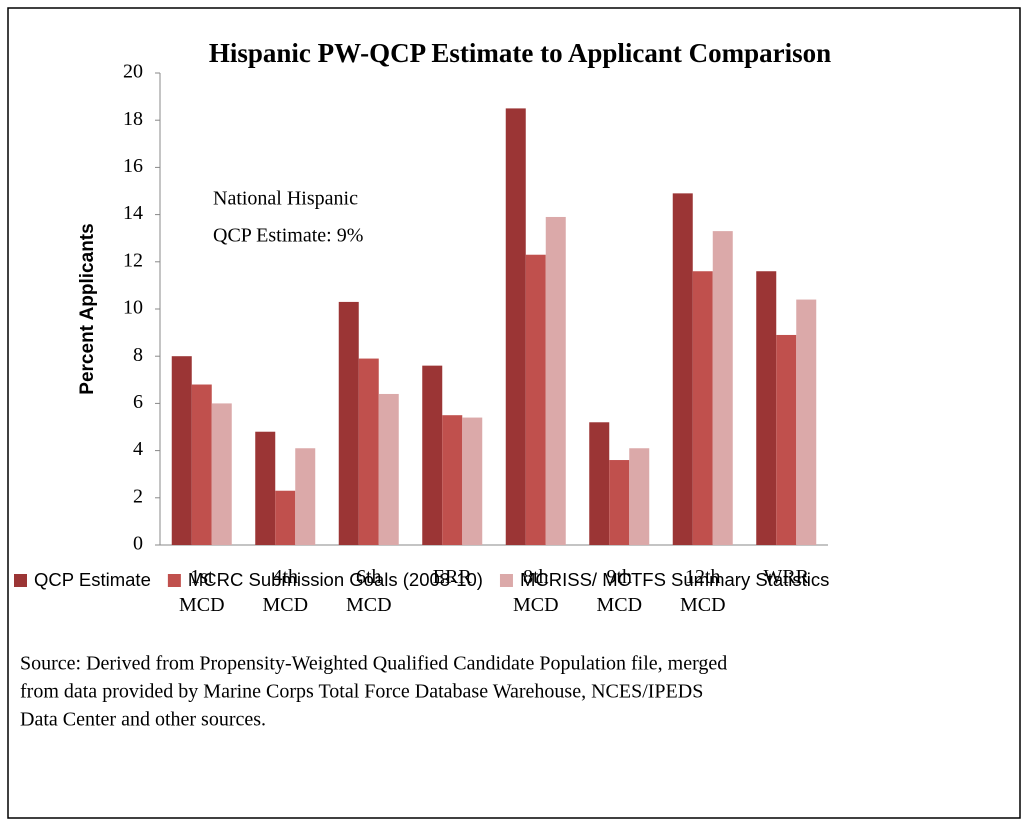  Describe the element at coordinates (133, 119) in the screenshot. I see `y-tick-label: 18` at that location.